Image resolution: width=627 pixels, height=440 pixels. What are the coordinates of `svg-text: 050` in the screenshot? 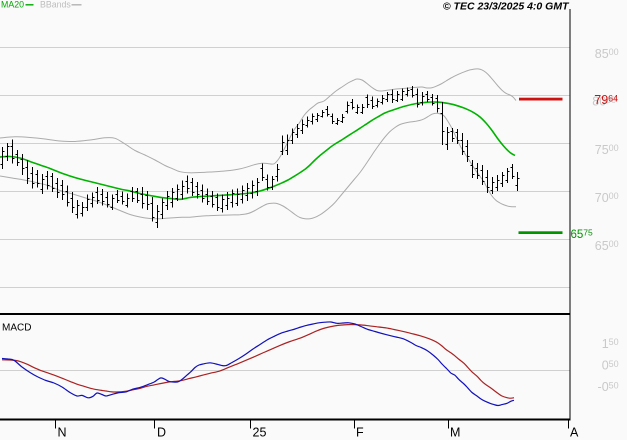 It's located at (610, 365).